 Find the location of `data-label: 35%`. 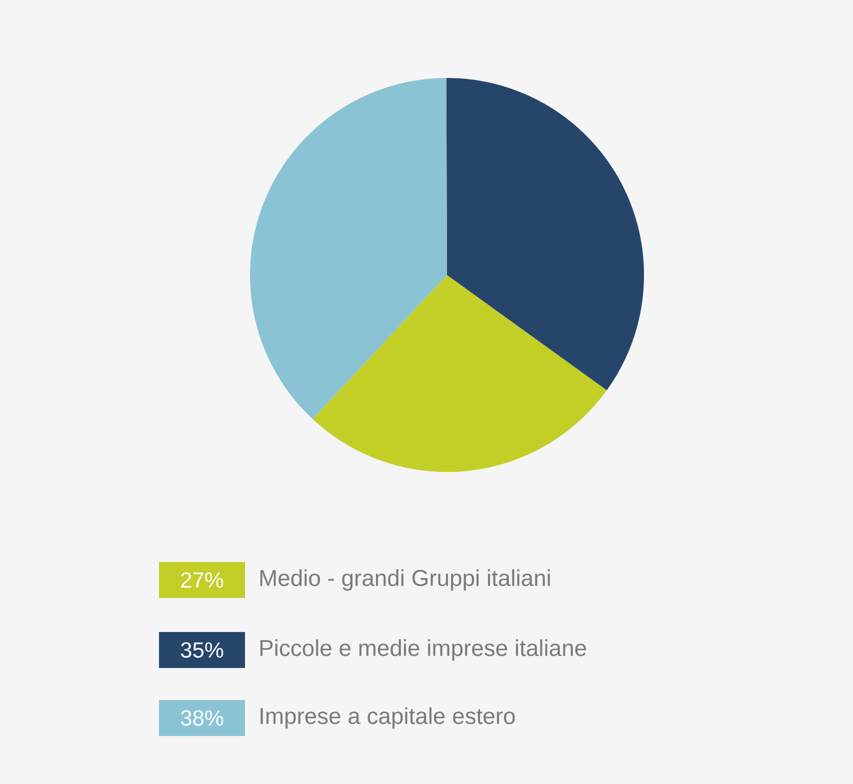

data-label: 35% is located at coordinates (202, 650).